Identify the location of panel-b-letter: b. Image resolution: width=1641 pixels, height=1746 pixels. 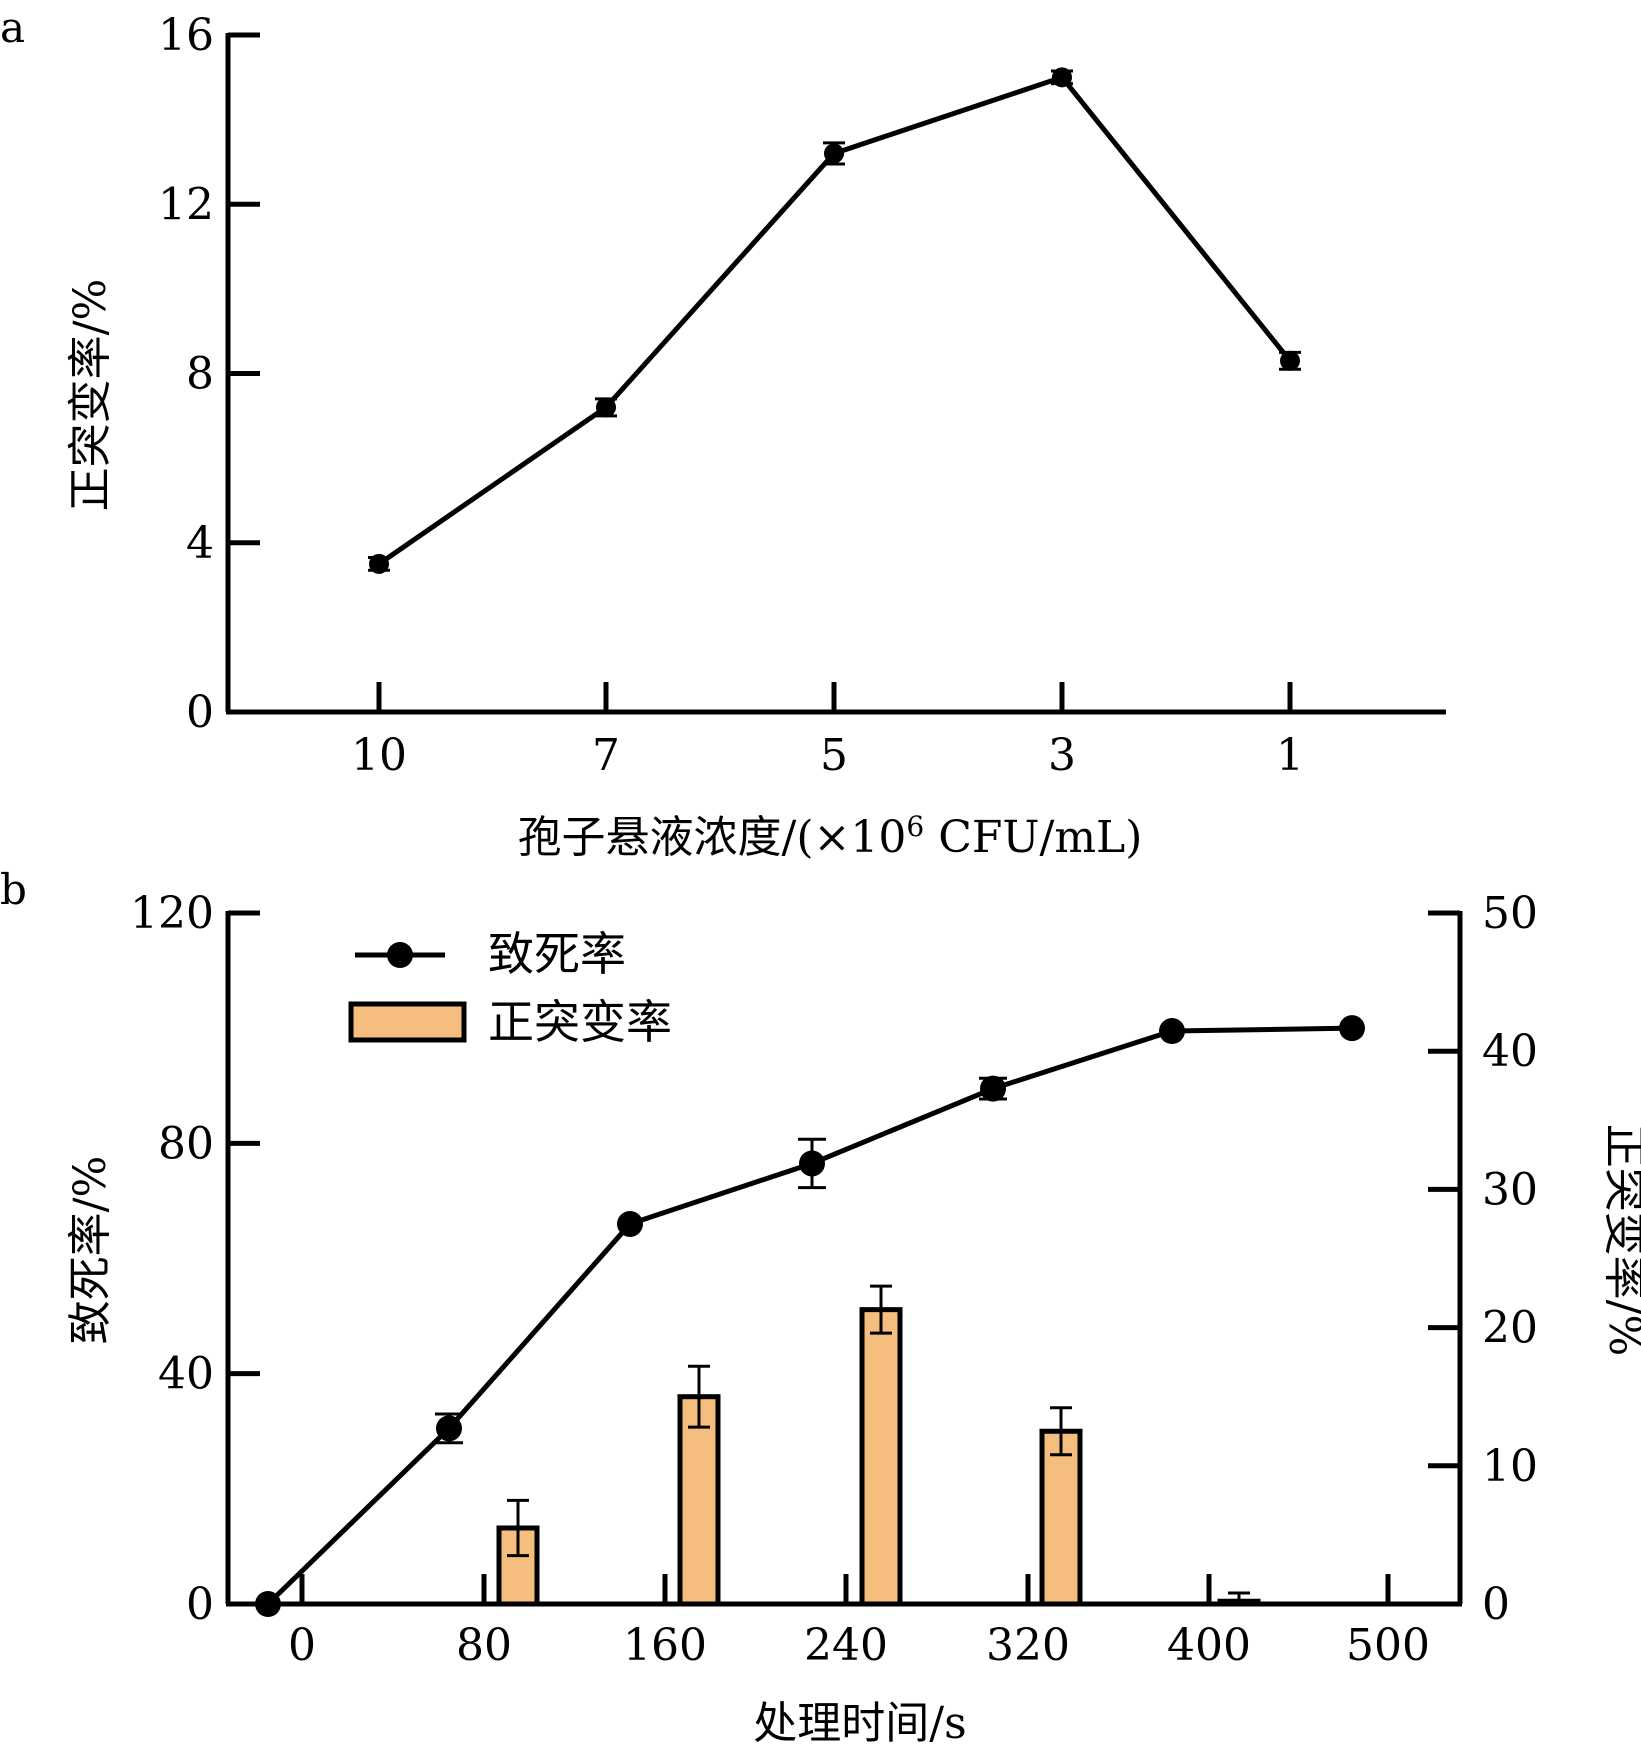
(13, 889).